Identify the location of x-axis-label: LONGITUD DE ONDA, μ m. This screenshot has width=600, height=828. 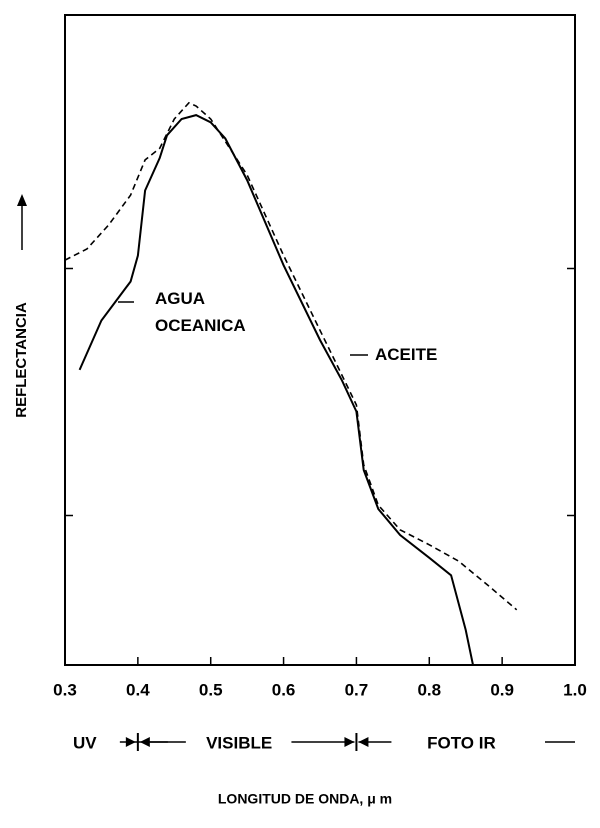
(305, 799).